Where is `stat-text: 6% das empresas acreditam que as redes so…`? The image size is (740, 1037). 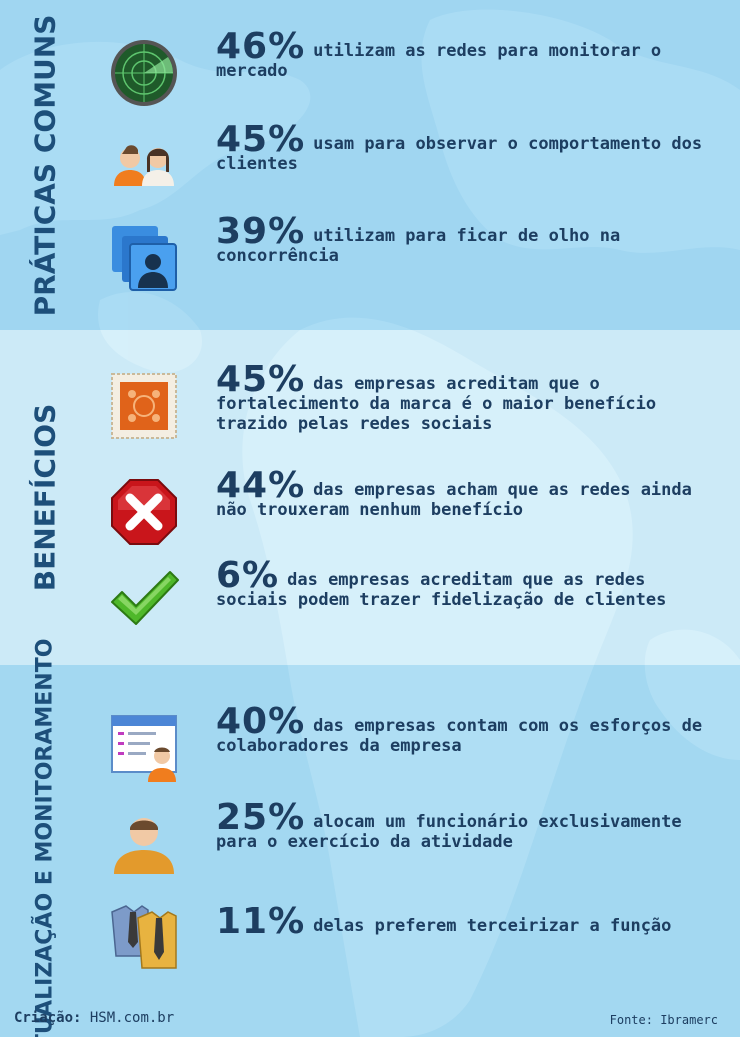
stat-text: 6% das empresas acreditam que as redes so… is located at coordinates (467, 584).